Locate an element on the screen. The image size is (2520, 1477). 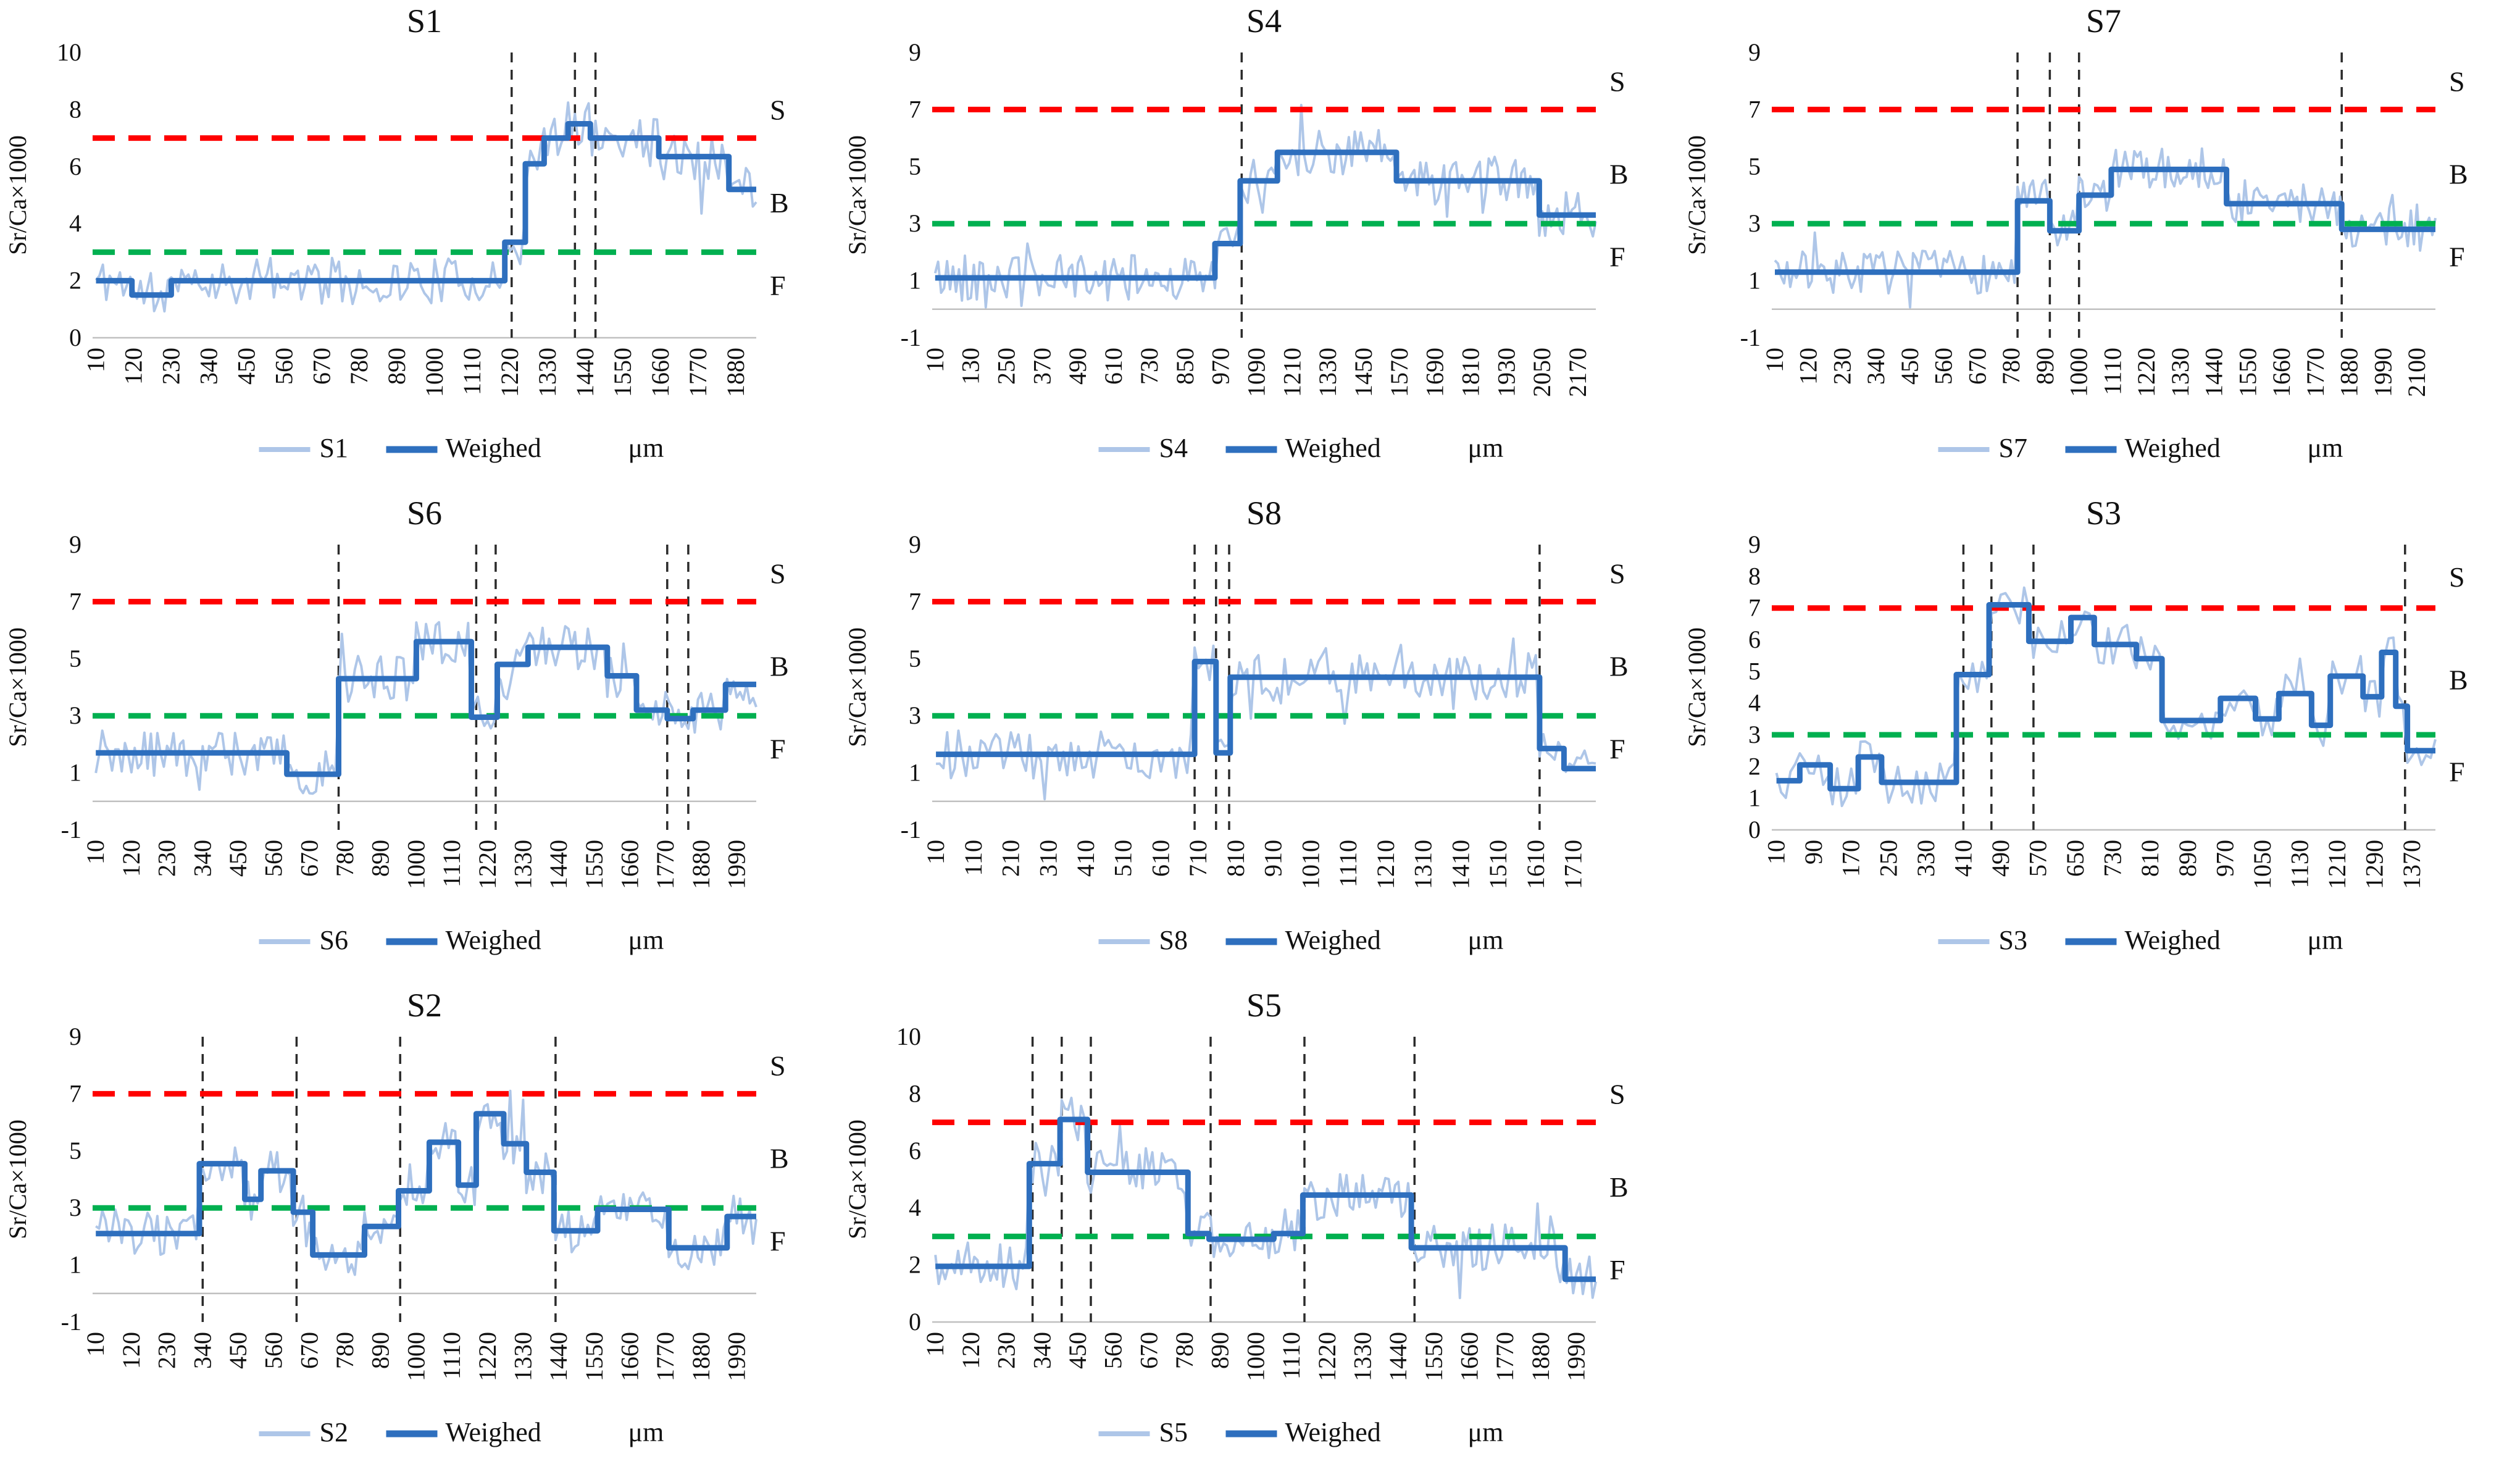
x-tick-label: 1930 is located at coordinates (1506, 372).